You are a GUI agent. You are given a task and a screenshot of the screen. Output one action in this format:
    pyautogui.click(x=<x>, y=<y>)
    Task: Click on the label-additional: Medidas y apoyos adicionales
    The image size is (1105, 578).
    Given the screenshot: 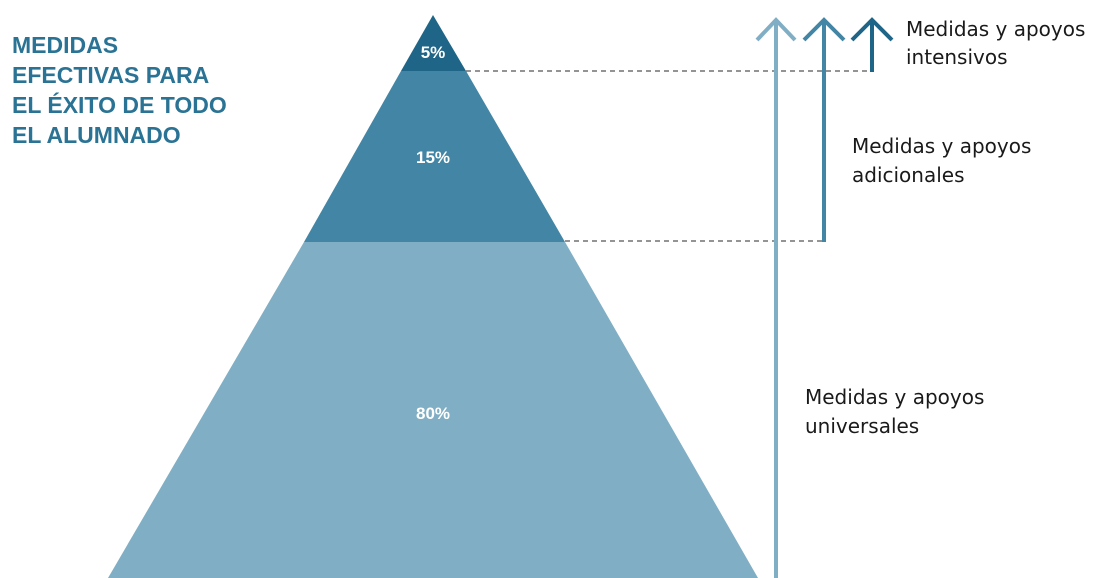 What is the action you would take?
    pyautogui.click(x=941, y=160)
    